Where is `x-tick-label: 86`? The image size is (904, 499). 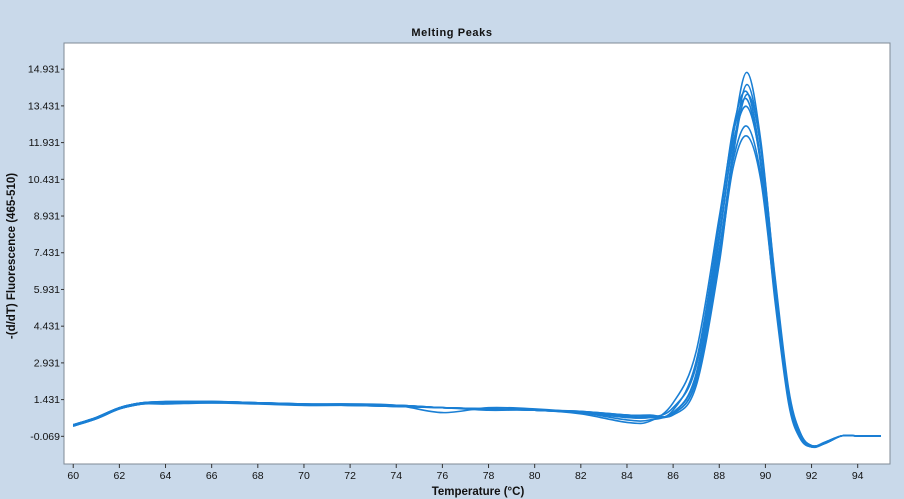 x-tick-label: 86 is located at coordinates (673, 476).